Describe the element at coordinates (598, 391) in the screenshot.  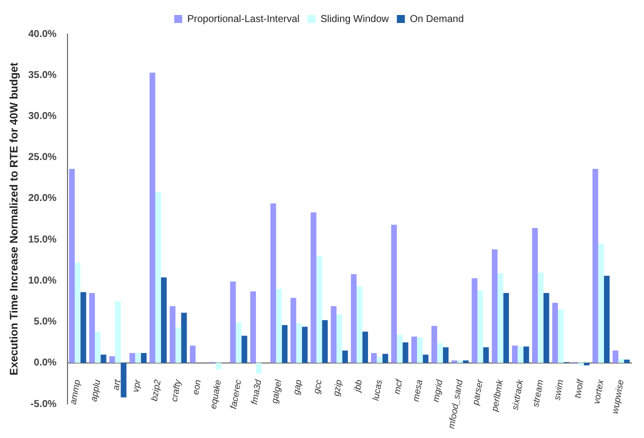
I see `x-tick-label: vortex` at that location.